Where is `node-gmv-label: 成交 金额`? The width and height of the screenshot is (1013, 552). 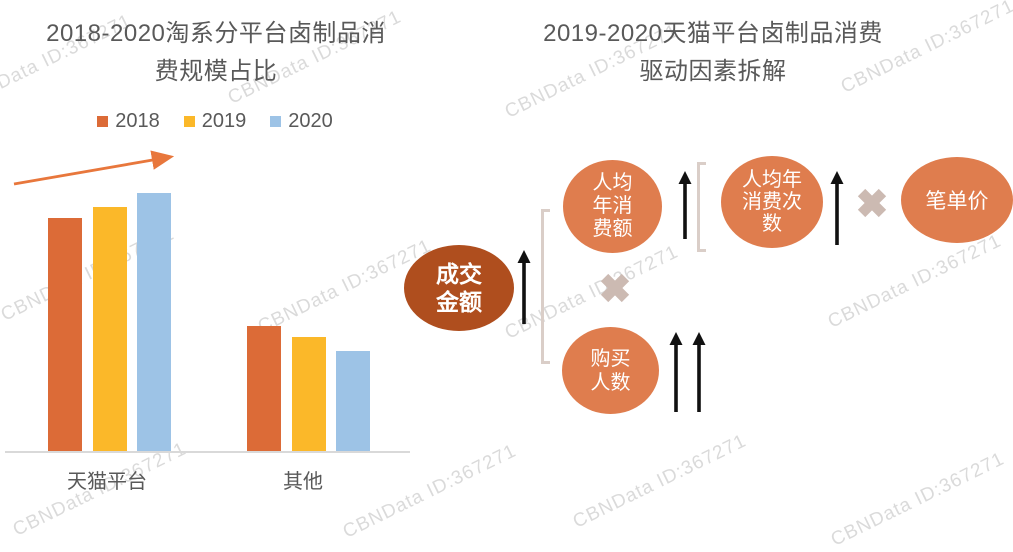 node-gmv-label: 成交 金额 is located at coordinates (459, 288).